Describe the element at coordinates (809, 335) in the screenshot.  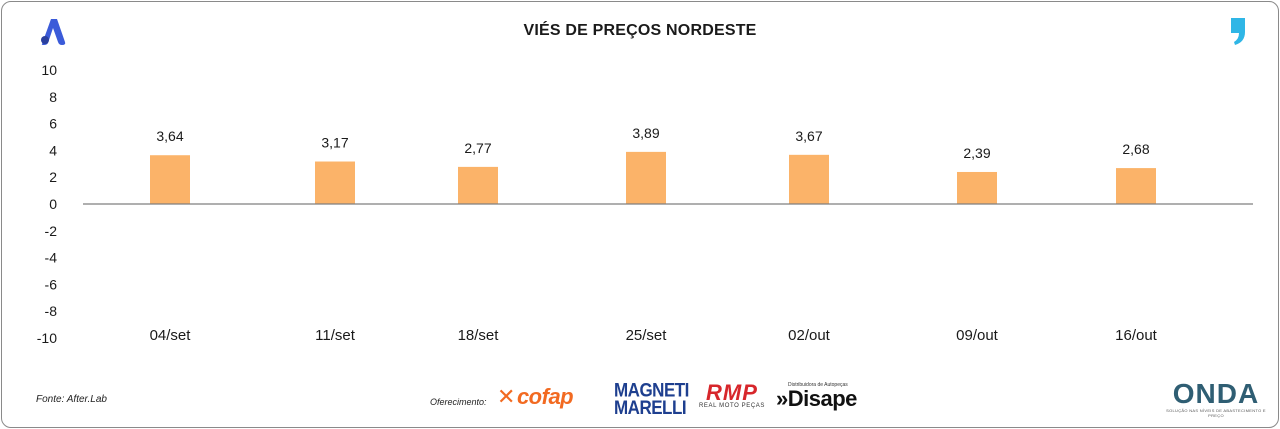
I see `x-tick-label: 02/out` at that location.